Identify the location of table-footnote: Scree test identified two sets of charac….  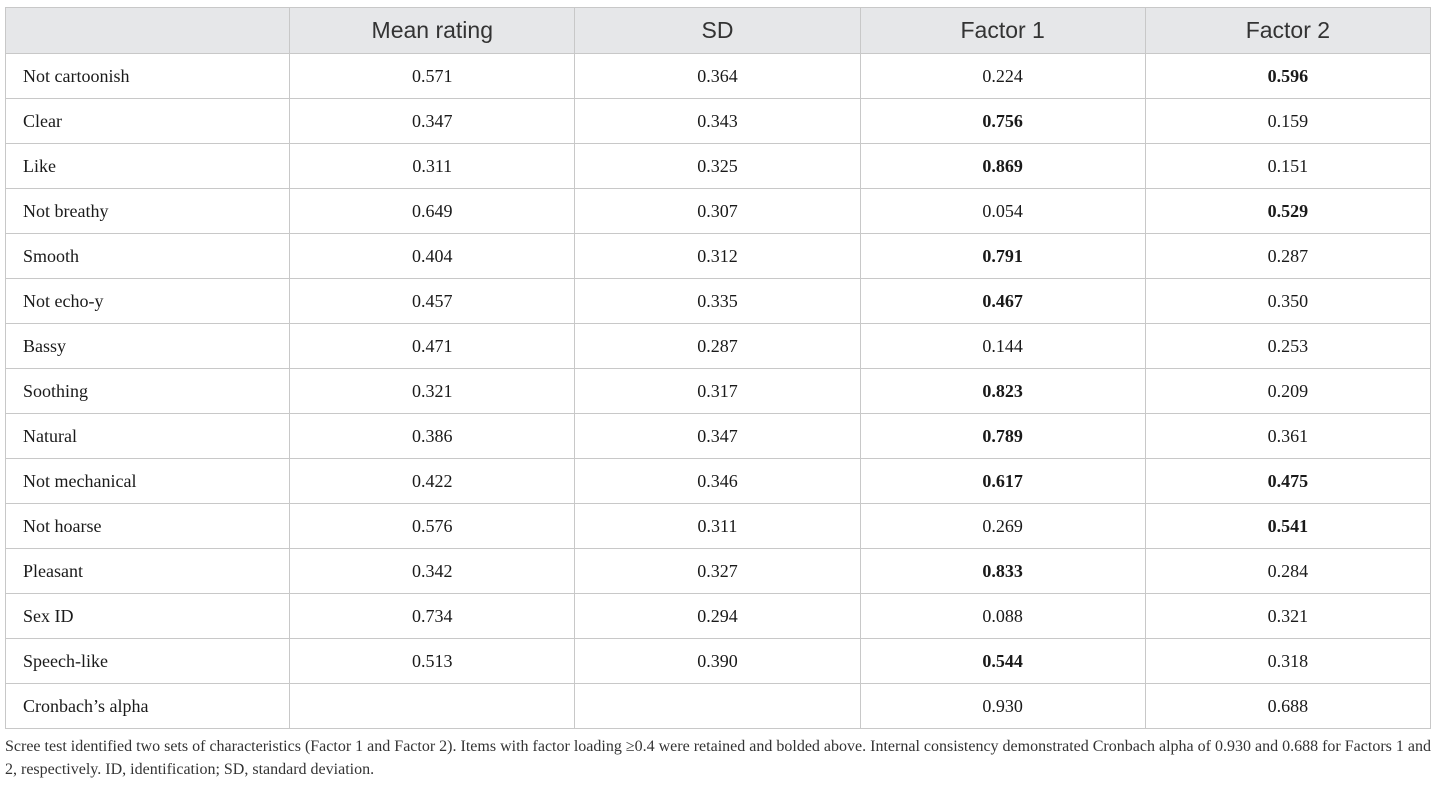
(718, 758).